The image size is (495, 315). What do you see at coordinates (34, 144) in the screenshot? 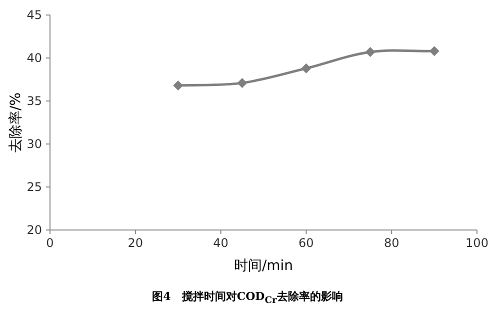
I see `y-tick-label: 30` at bounding box center [34, 144].